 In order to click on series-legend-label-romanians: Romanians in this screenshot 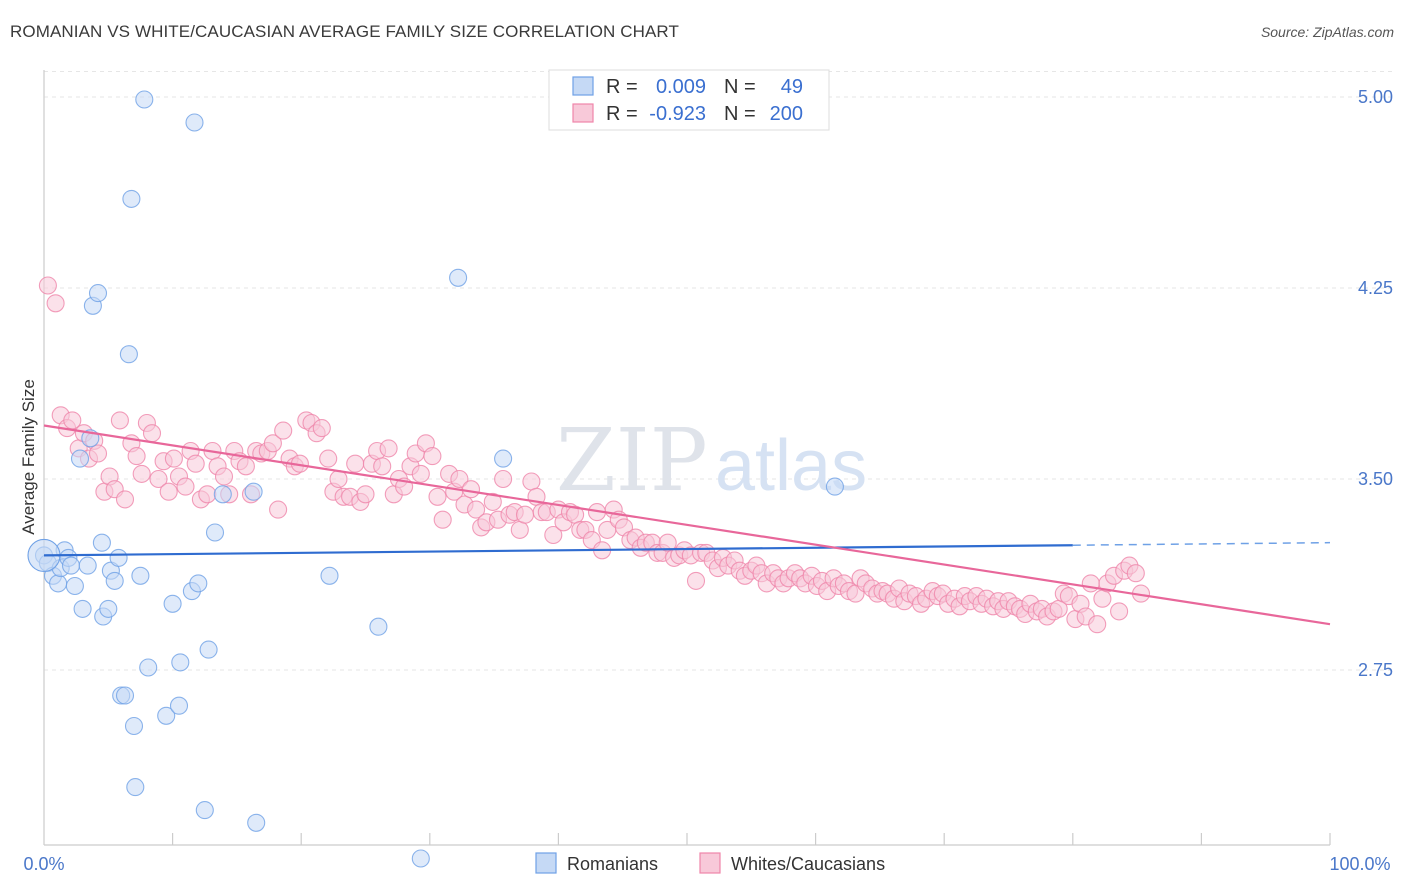, I will do `click(612, 864)`.